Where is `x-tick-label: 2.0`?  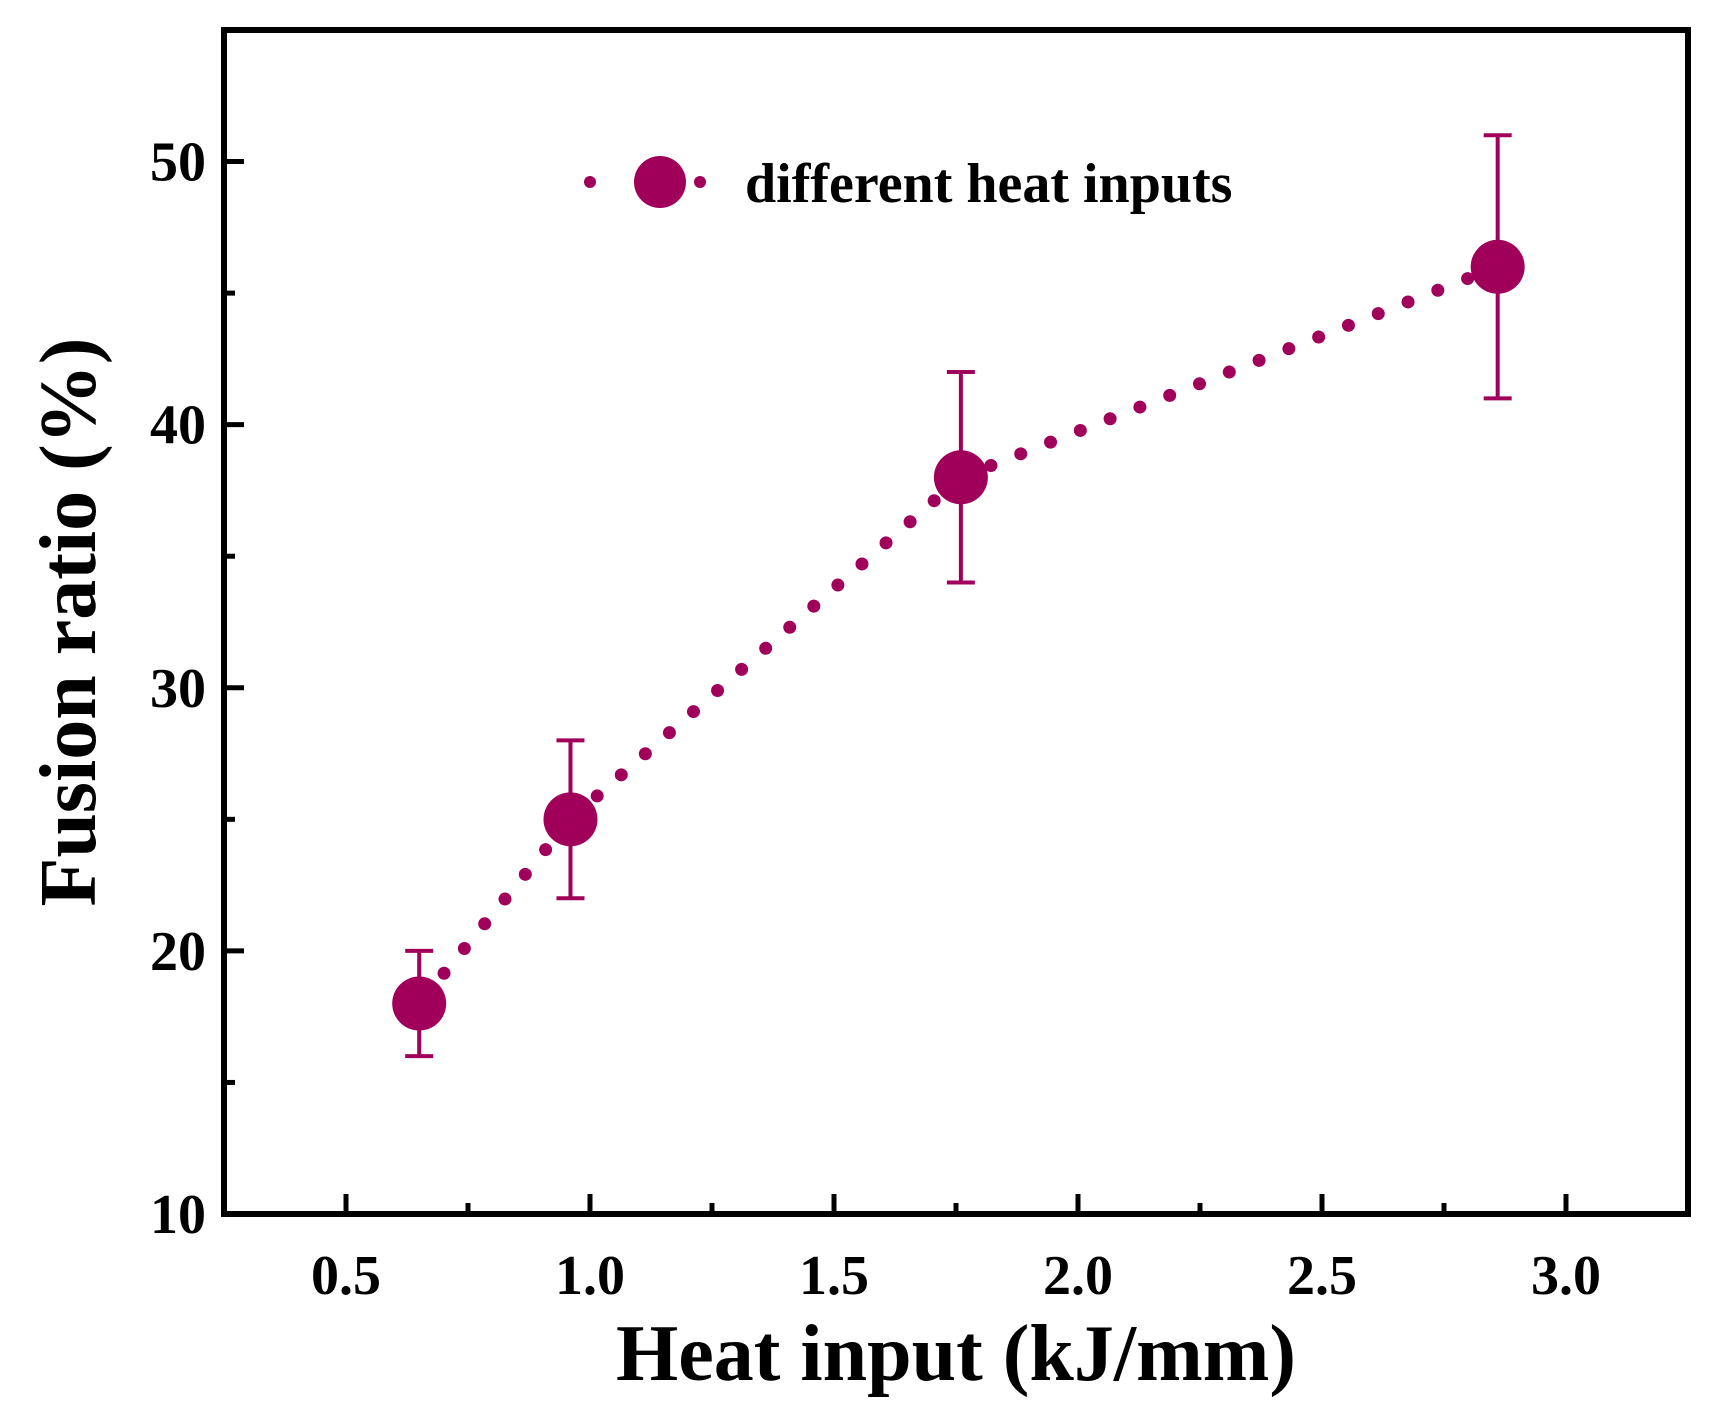
x-tick-label: 2.0 is located at coordinates (1078, 1276).